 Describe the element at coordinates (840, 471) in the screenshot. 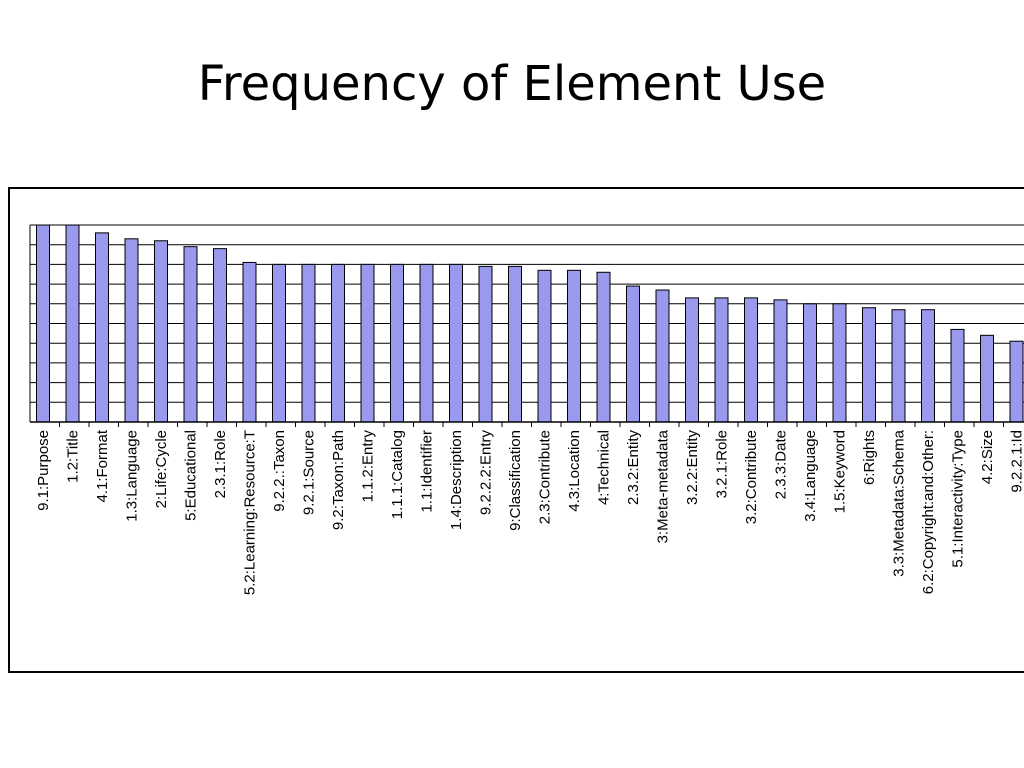

I see `x-tick-label: 1.5:Keyword` at that location.